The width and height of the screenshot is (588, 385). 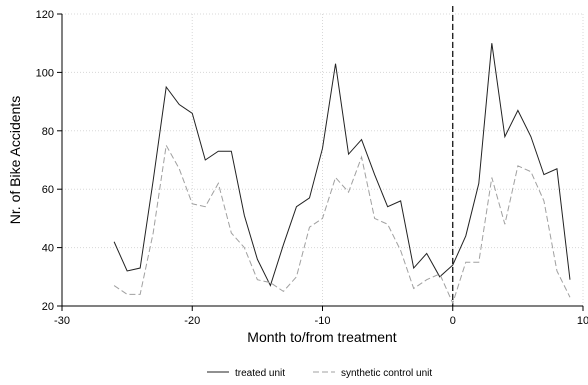 What do you see at coordinates (62, 321) in the screenshot?
I see `x-tick-label: -30` at bounding box center [62, 321].